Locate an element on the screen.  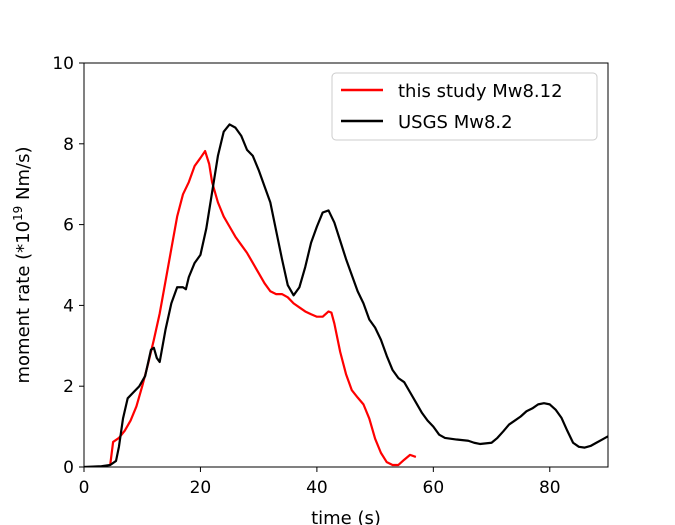
x-axis-label: time (s) is located at coordinates (346, 516).